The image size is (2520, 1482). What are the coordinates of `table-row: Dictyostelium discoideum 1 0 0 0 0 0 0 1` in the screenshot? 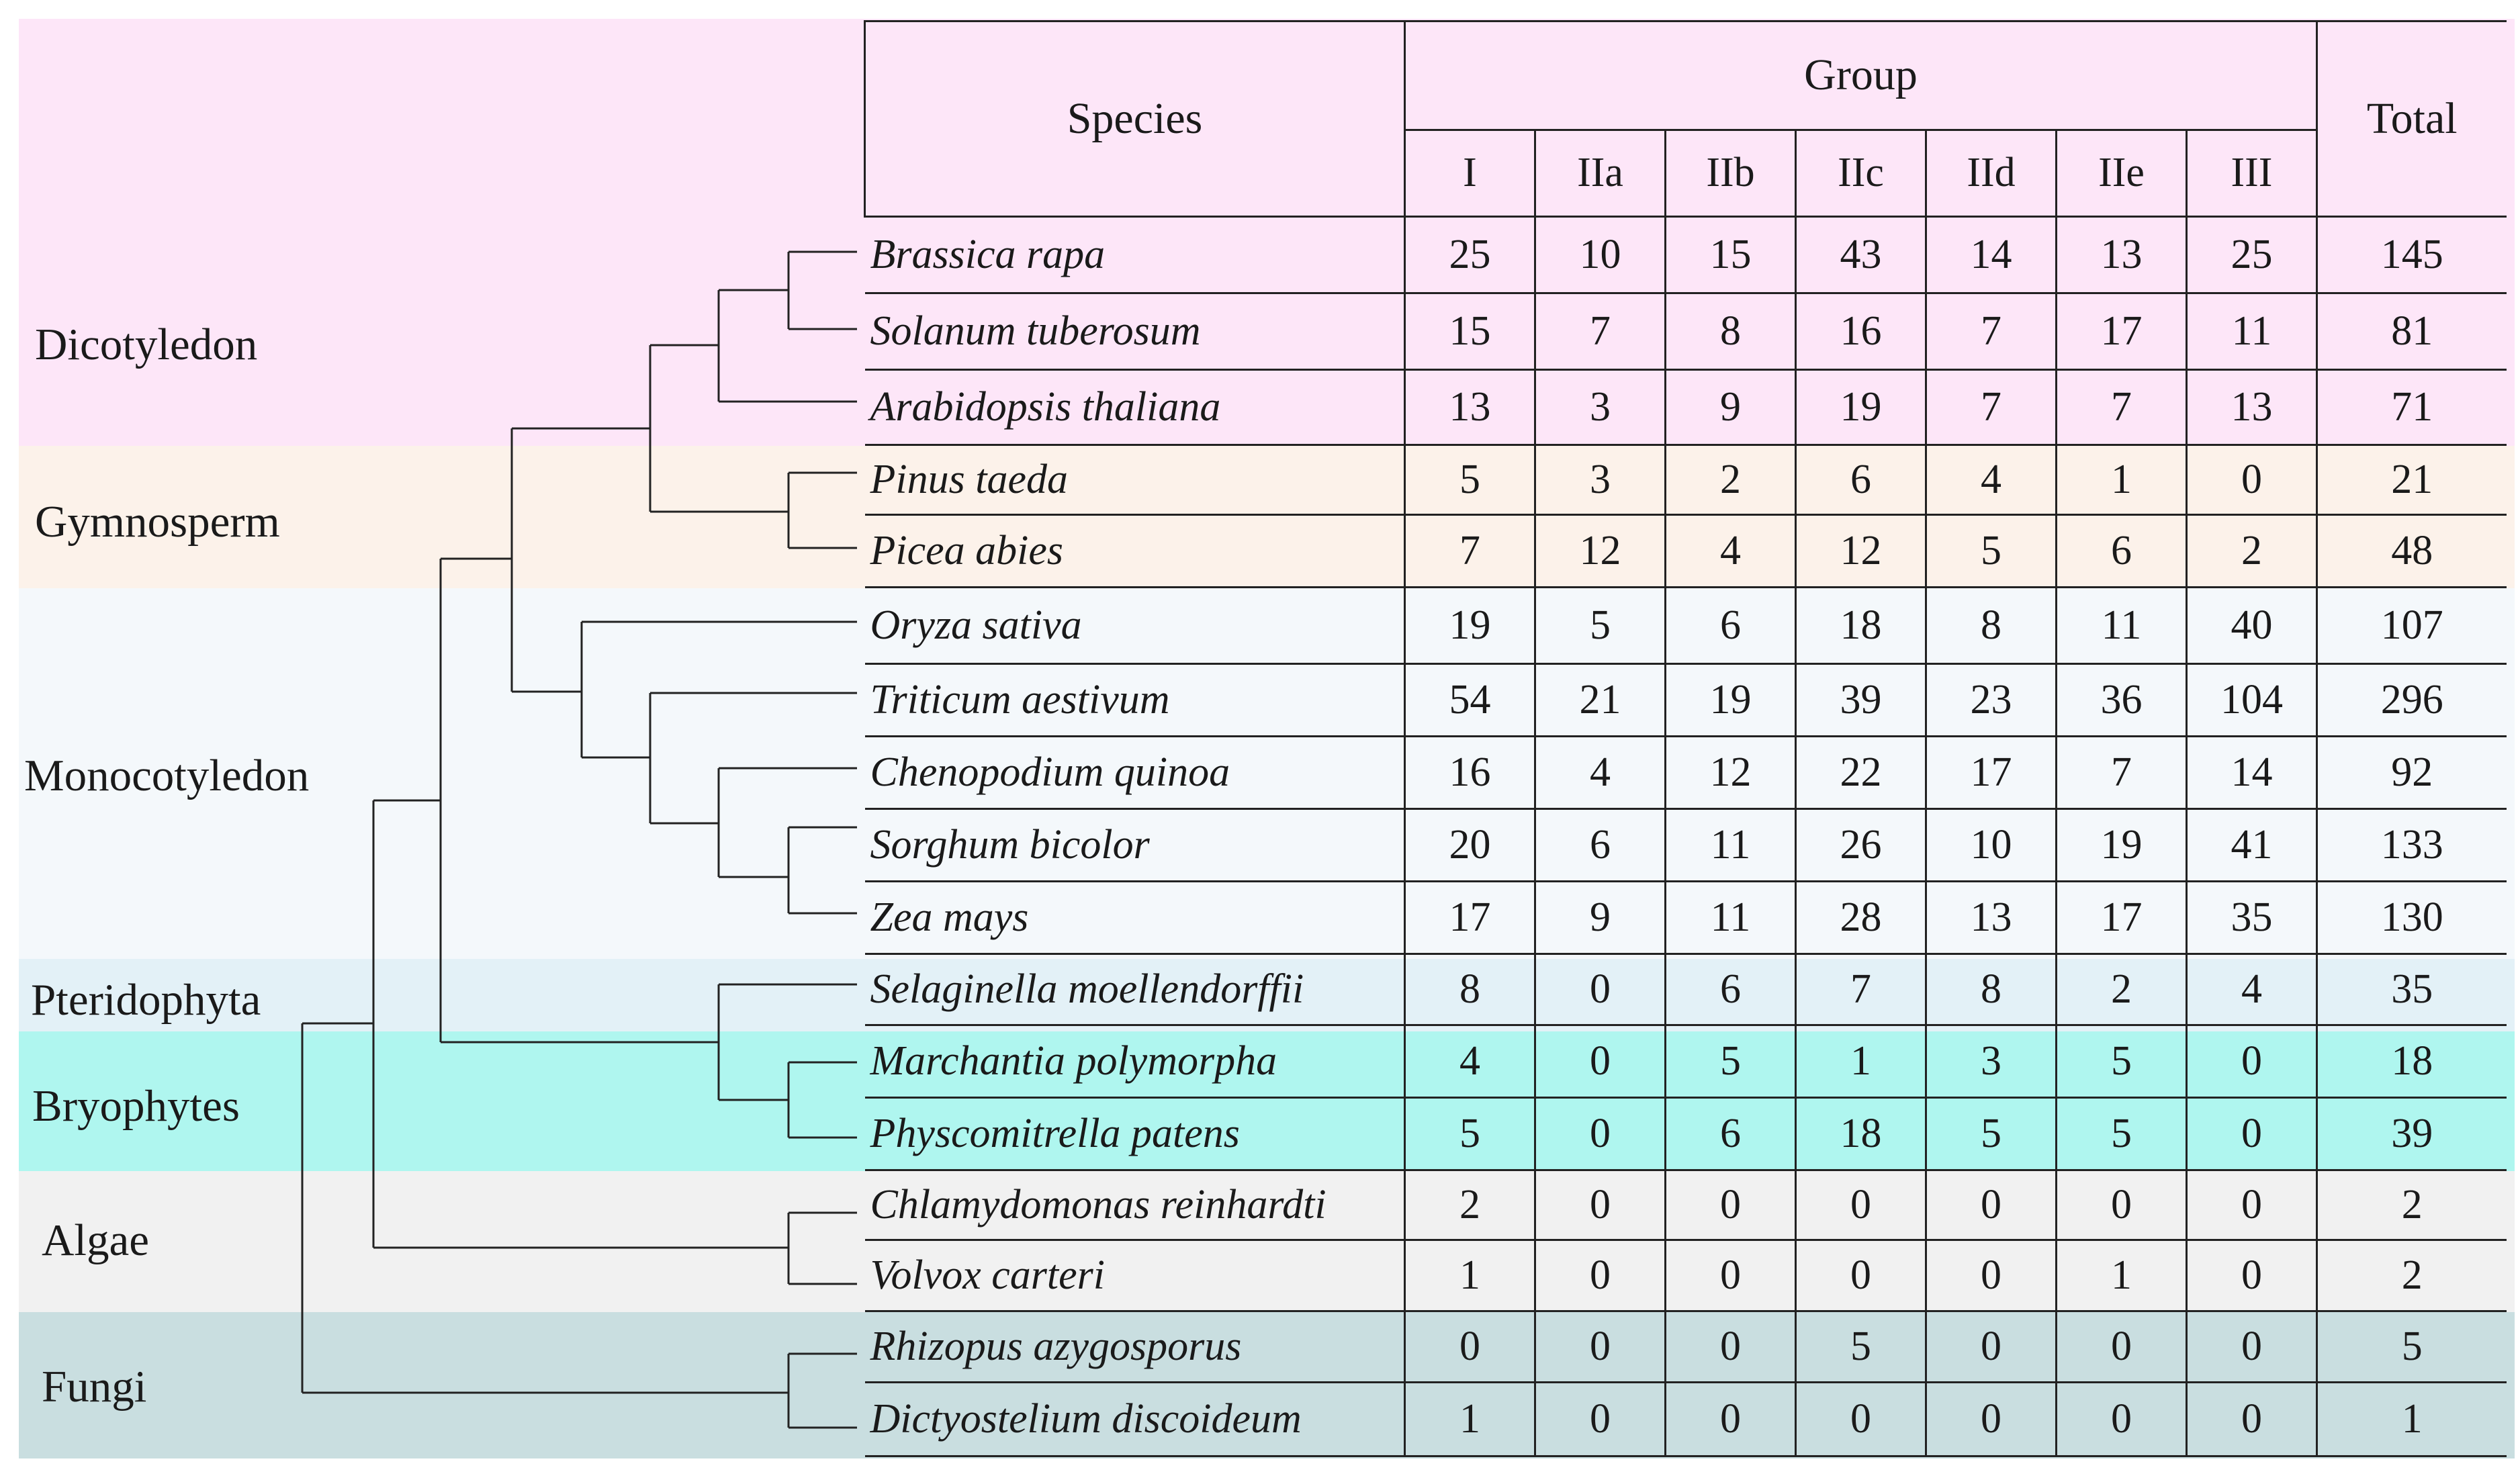 It's located at (1686, 1419).